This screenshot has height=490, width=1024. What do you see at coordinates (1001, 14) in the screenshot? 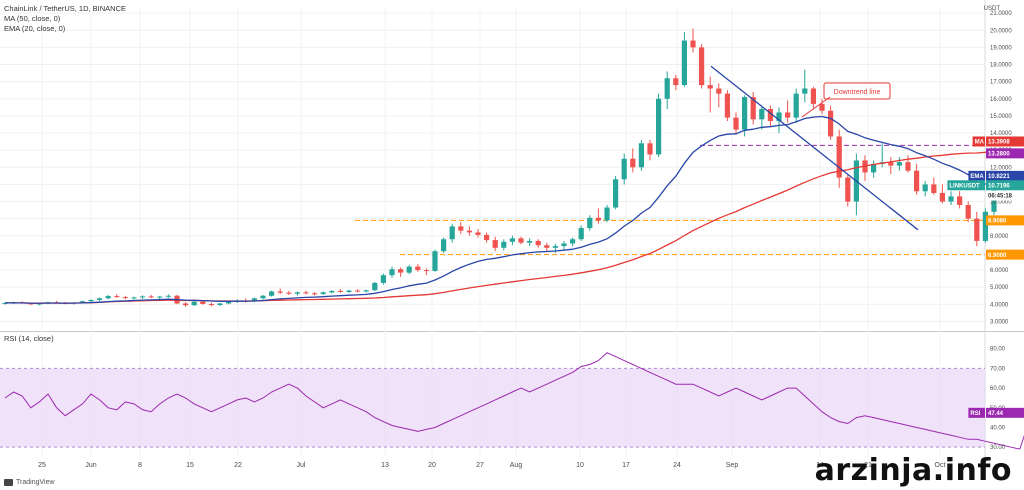
I see `price-tick-label: 21.0000` at bounding box center [1001, 14].